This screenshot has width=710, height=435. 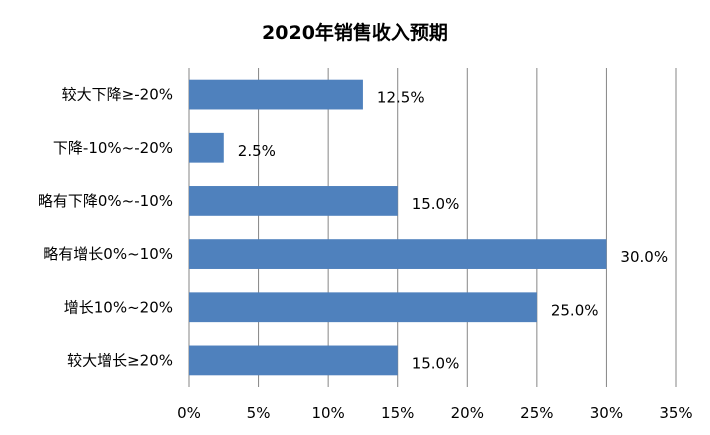 What do you see at coordinates (118, 307) in the screenshot?
I see `category-label: 增长10%~20%` at bounding box center [118, 307].